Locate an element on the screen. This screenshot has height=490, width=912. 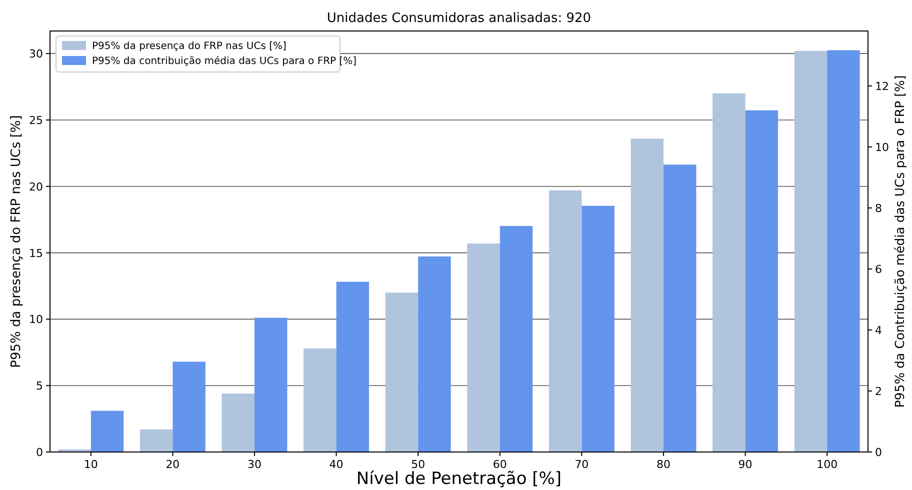
y-tick-label: 0 is located at coordinates (39, 452).